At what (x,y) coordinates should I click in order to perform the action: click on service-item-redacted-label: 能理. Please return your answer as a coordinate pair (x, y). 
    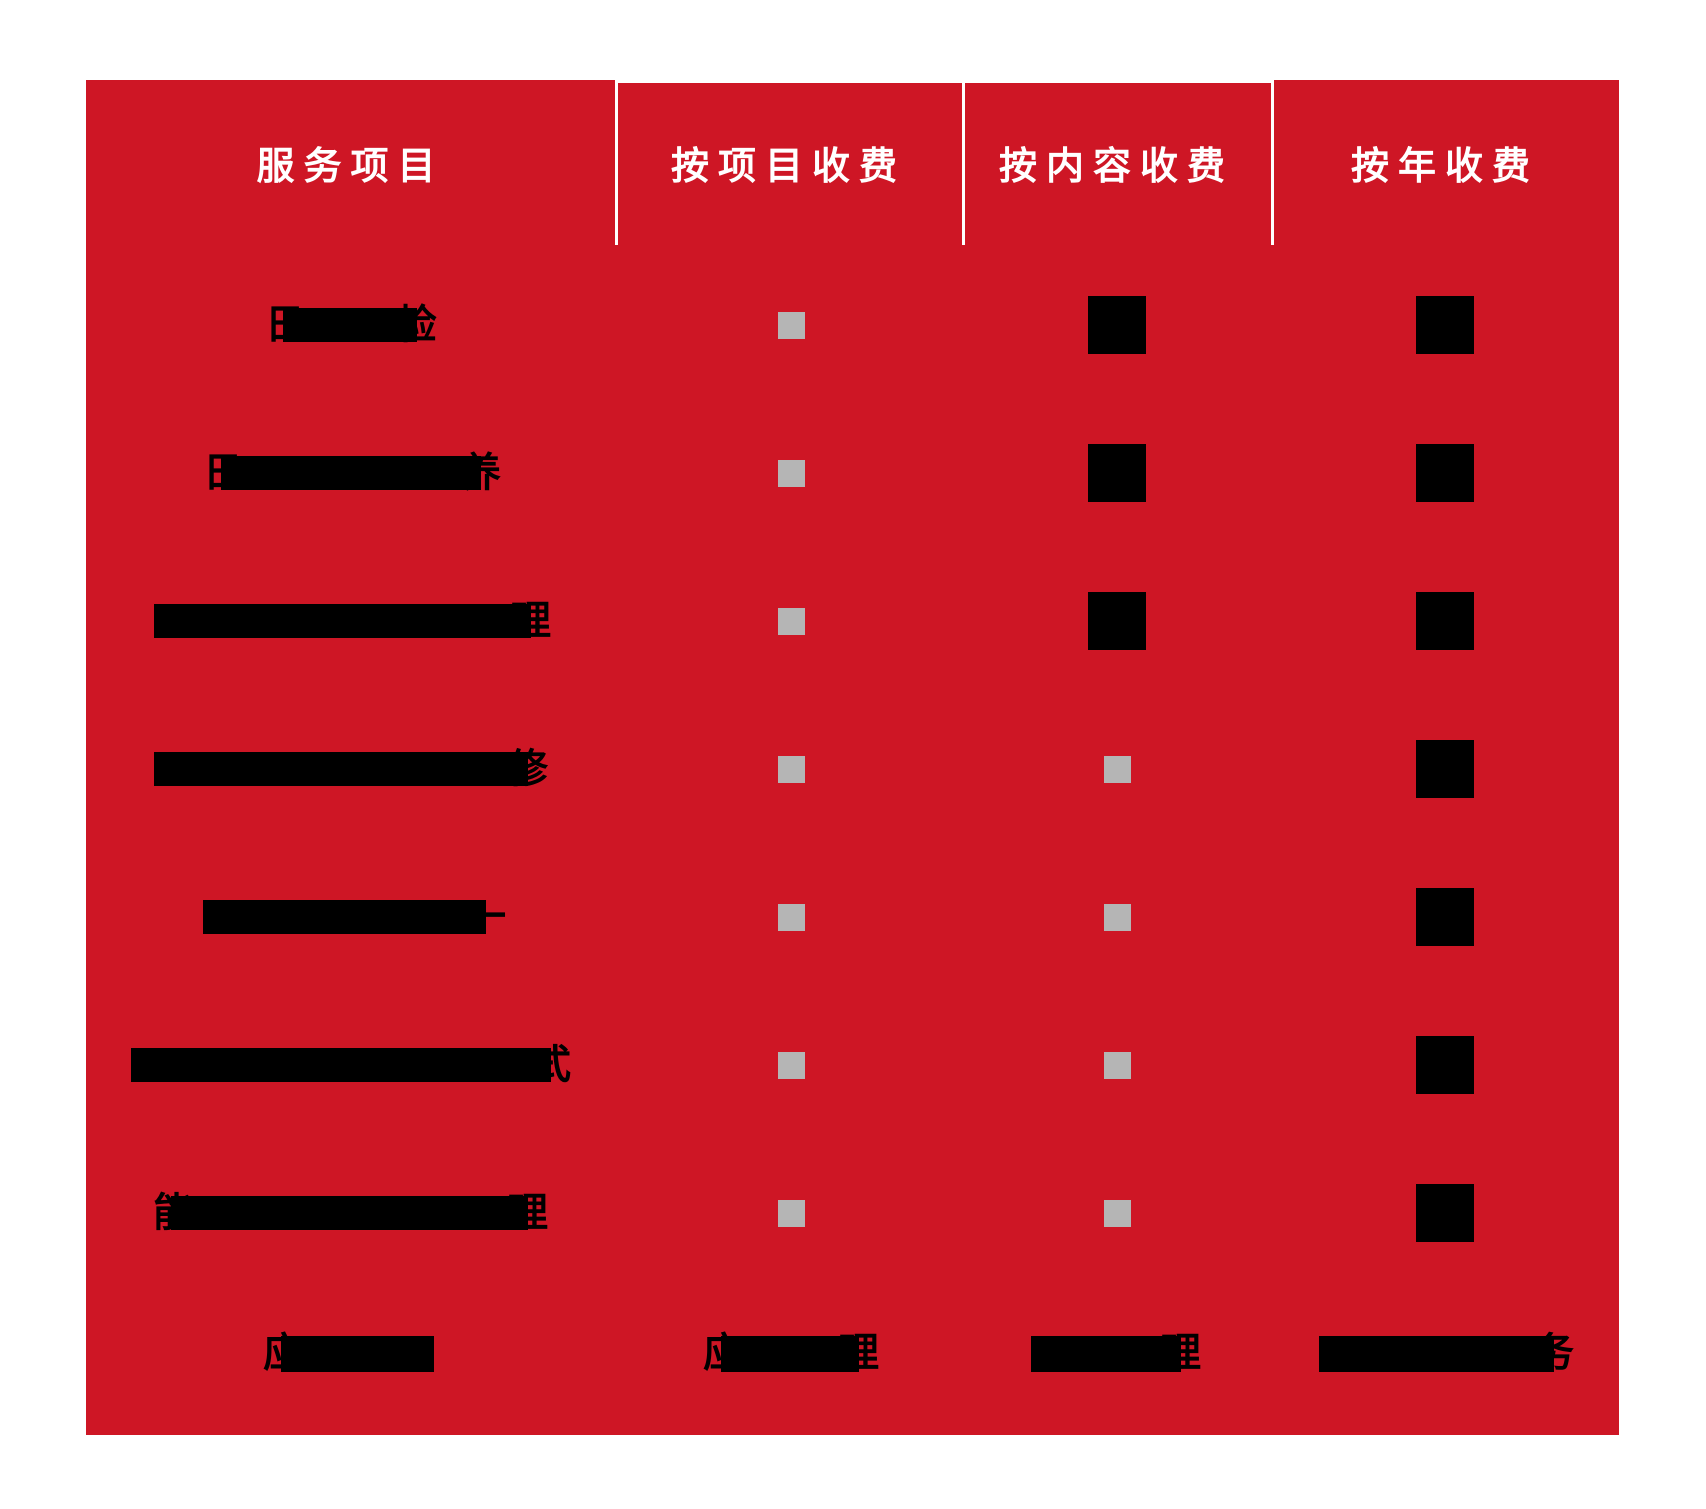
    Looking at the image, I should click on (350, 1213).